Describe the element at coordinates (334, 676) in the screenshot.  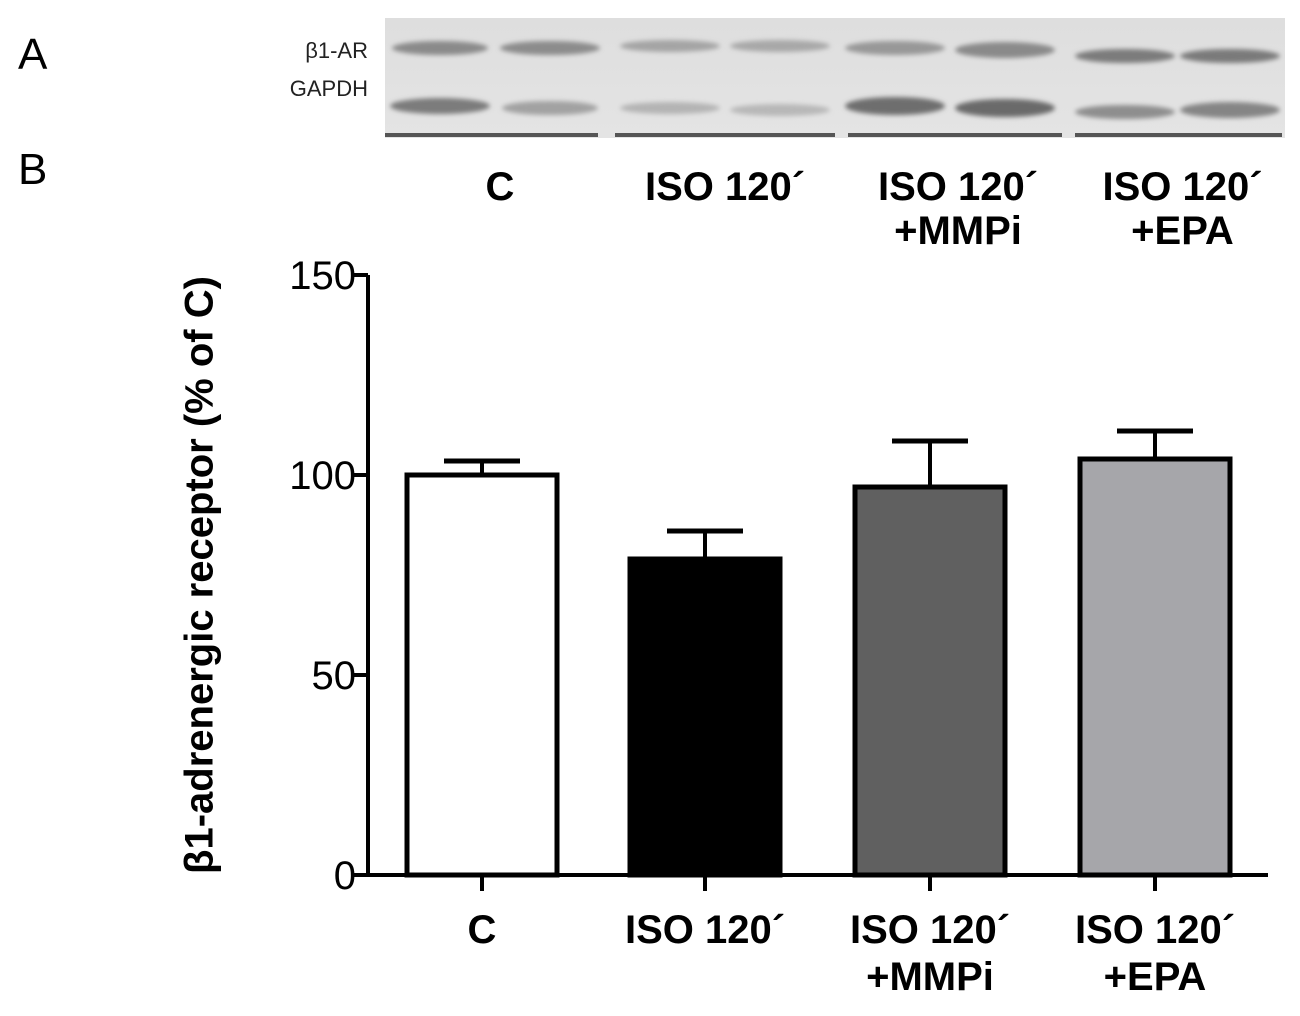
I see `y-tick-label: 50` at that location.